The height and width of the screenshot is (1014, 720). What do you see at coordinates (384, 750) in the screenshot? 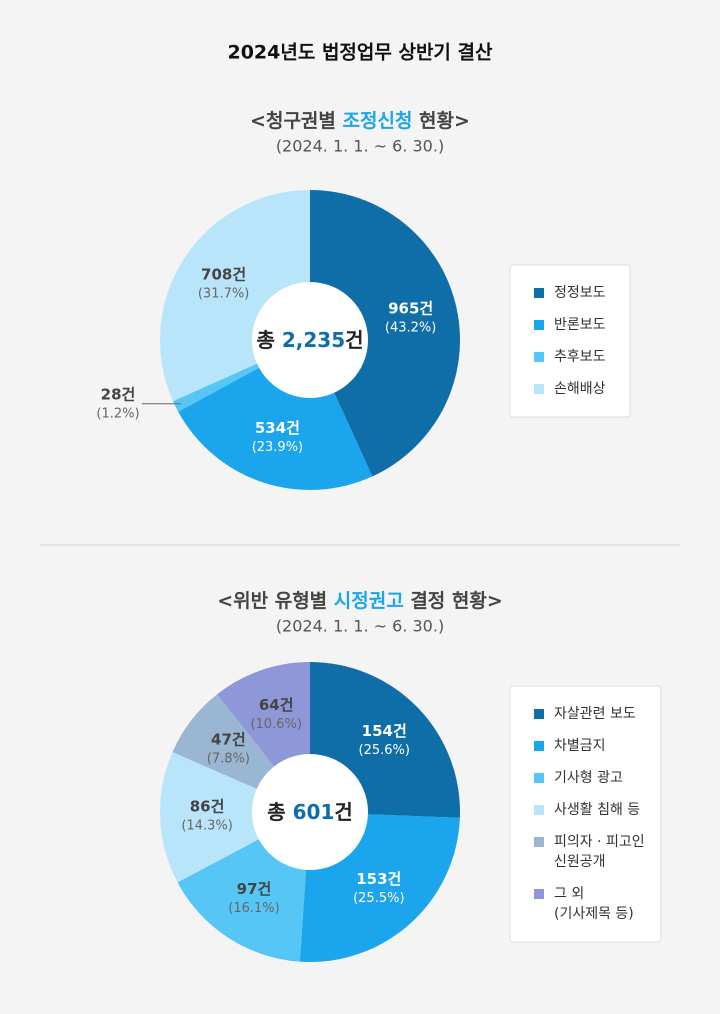
I see `percent-label: (25.6%)` at bounding box center [384, 750].